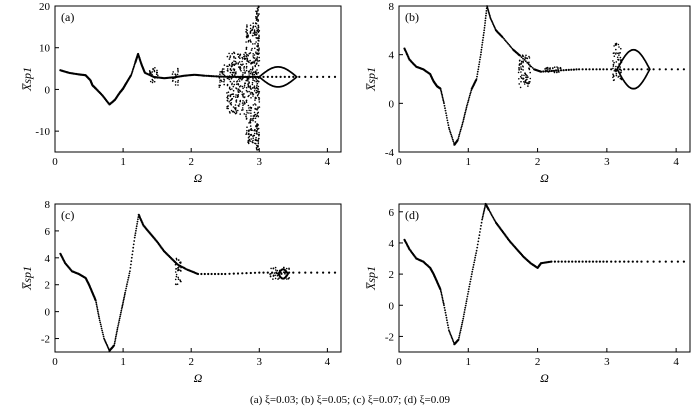 This screenshot has height=412, width=700. What do you see at coordinates (392, 104) in the screenshot?
I see `y-tick-label: 0` at bounding box center [392, 104].